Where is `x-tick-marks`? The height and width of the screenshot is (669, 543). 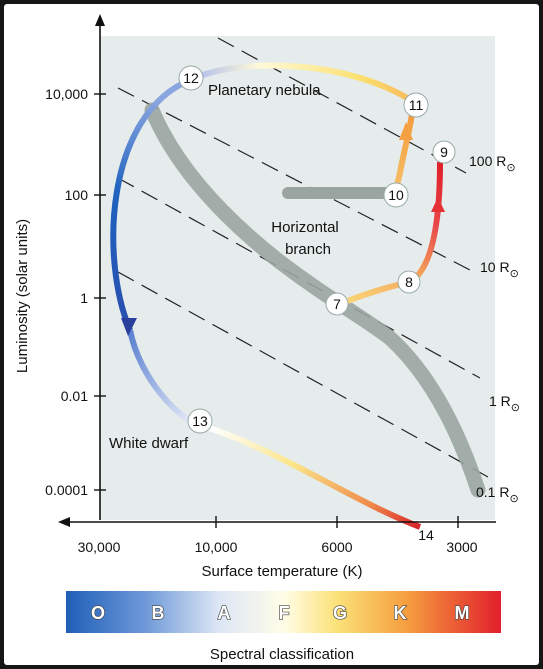
x-tick-marks is located at coordinates (337, 522).